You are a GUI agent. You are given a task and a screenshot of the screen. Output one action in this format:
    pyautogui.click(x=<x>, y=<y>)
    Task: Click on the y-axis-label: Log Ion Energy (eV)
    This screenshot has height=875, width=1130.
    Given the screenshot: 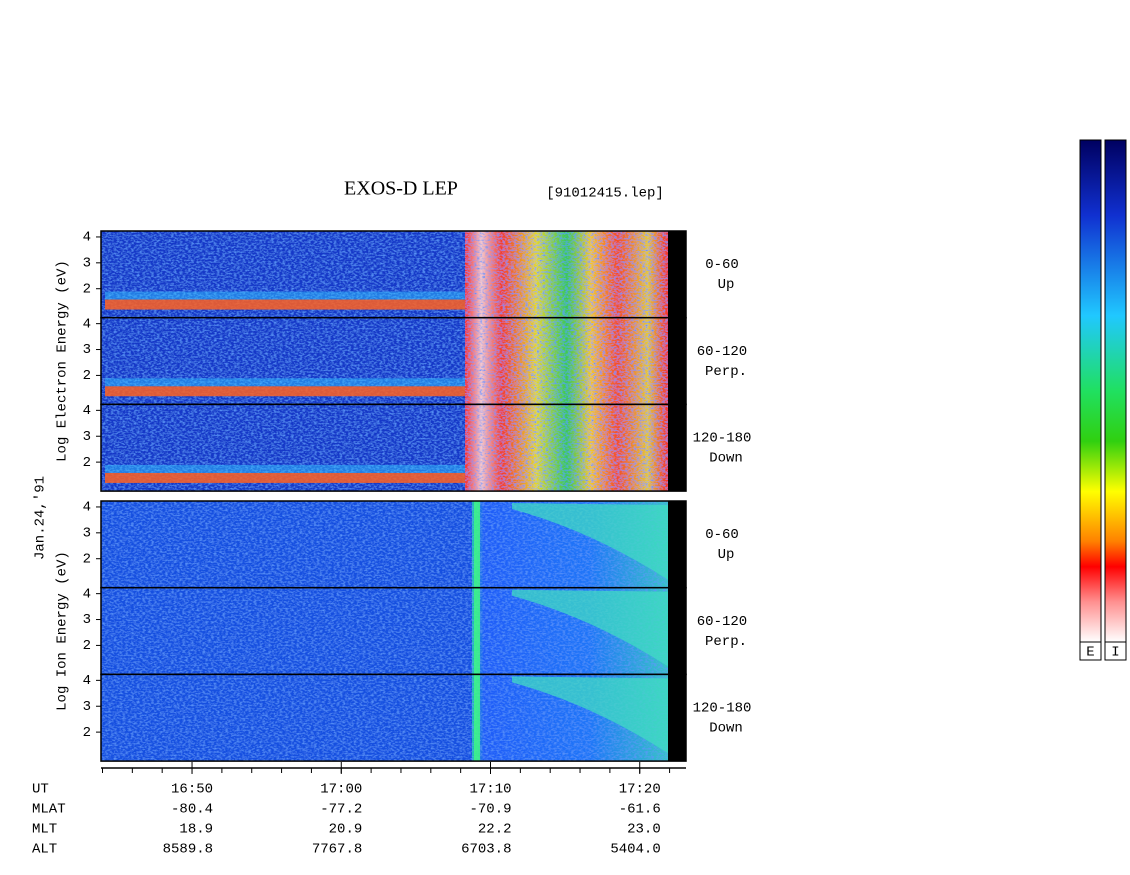 What is the action you would take?
    pyautogui.click(x=63, y=631)
    